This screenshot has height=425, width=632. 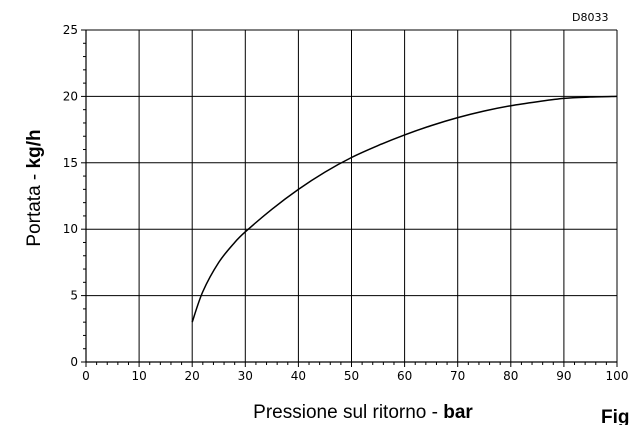 What do you see at coordinates (70, 96) in the screenshot?
I see `y-tick-label: 20` at bounding box center [70, 96].